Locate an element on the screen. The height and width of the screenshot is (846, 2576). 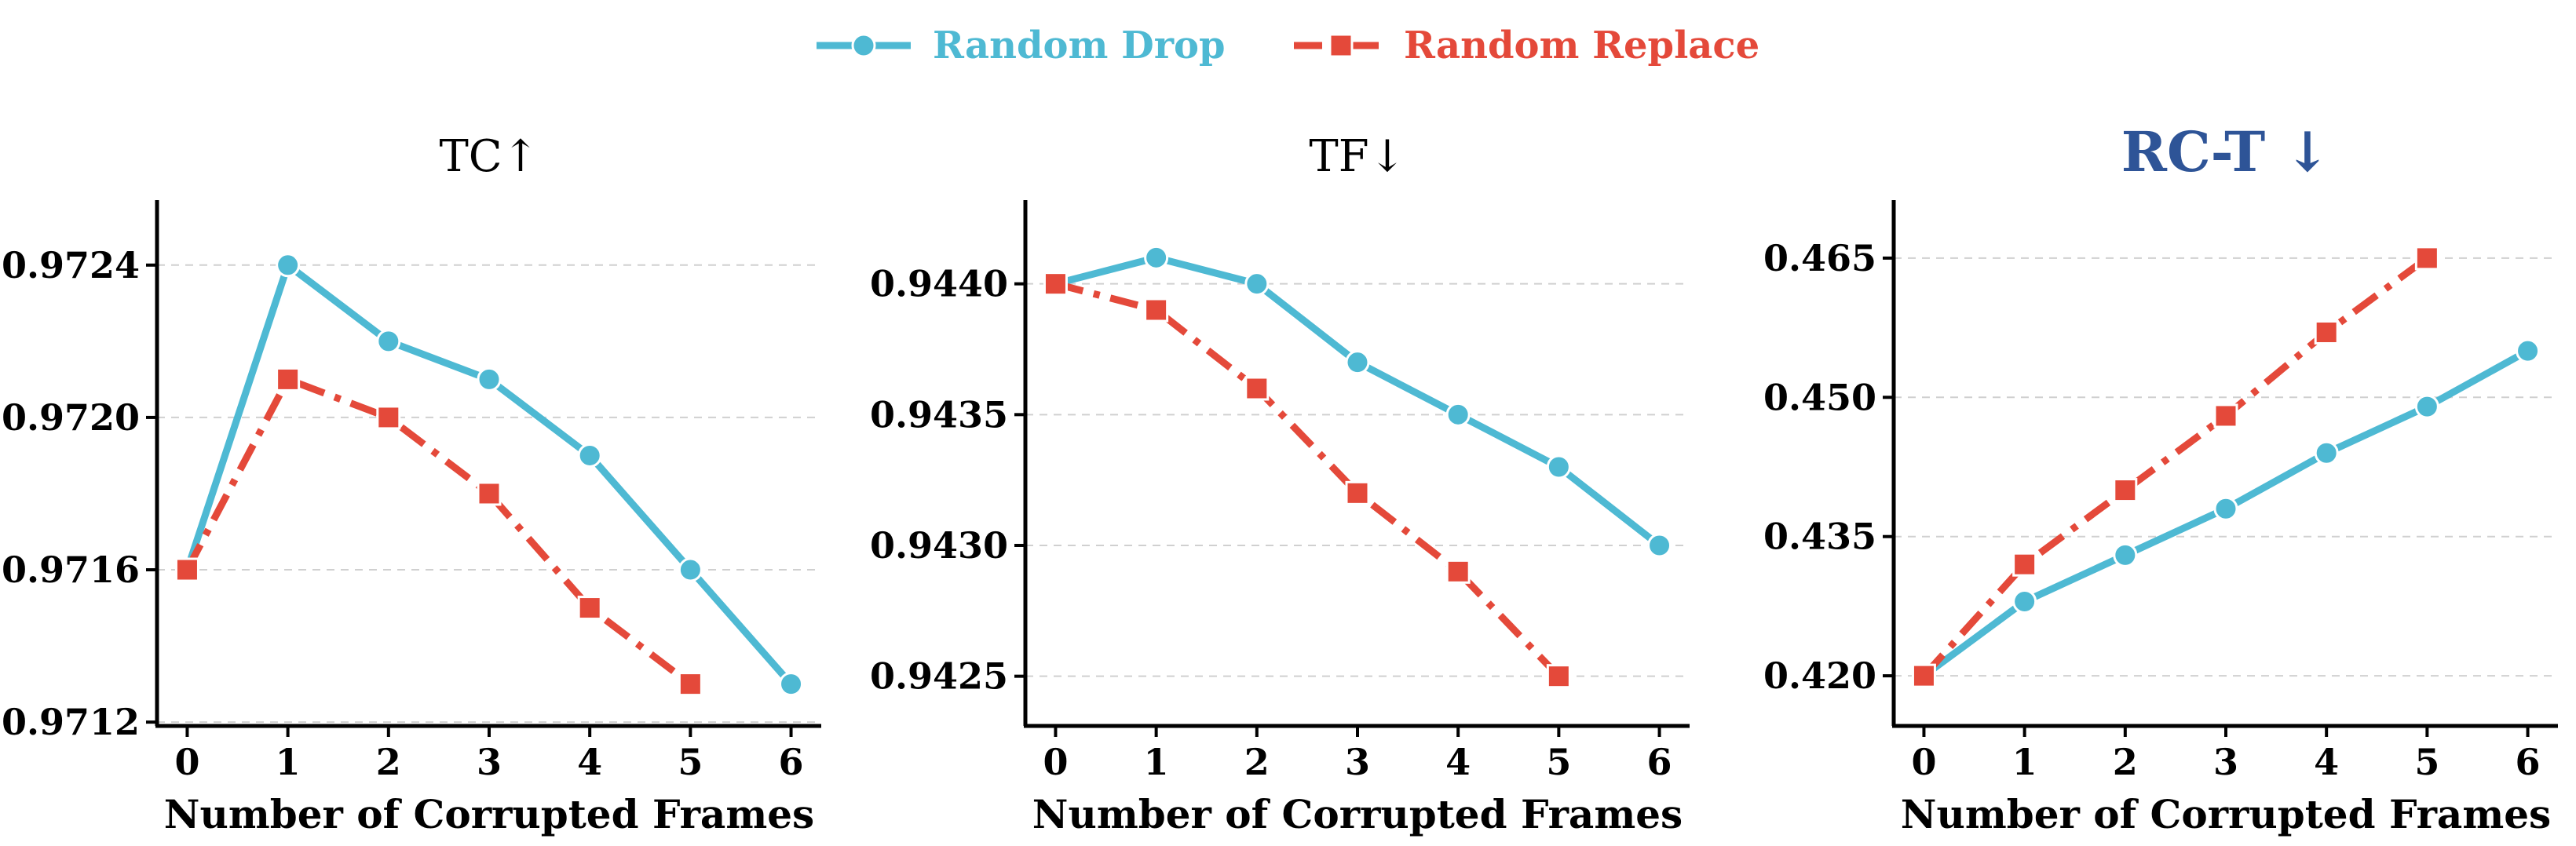
tc-xtick-label-1: 1 is located at coordinates (288, 762).